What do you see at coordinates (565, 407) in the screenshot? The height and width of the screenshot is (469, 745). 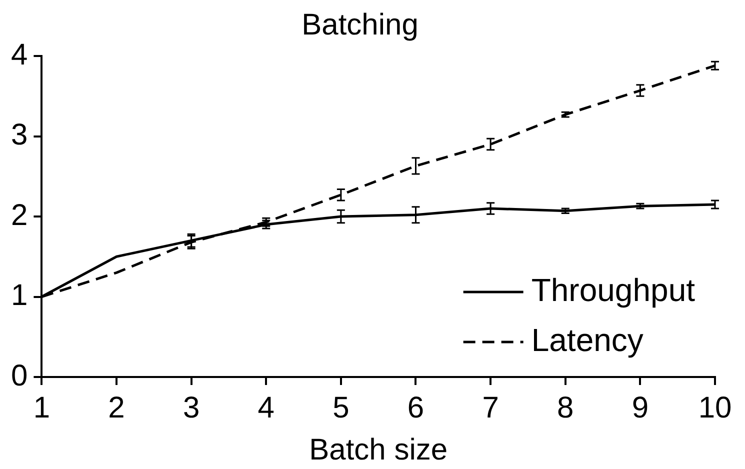 I see `x-tick-label: 8` at bounding box center [565, 407].